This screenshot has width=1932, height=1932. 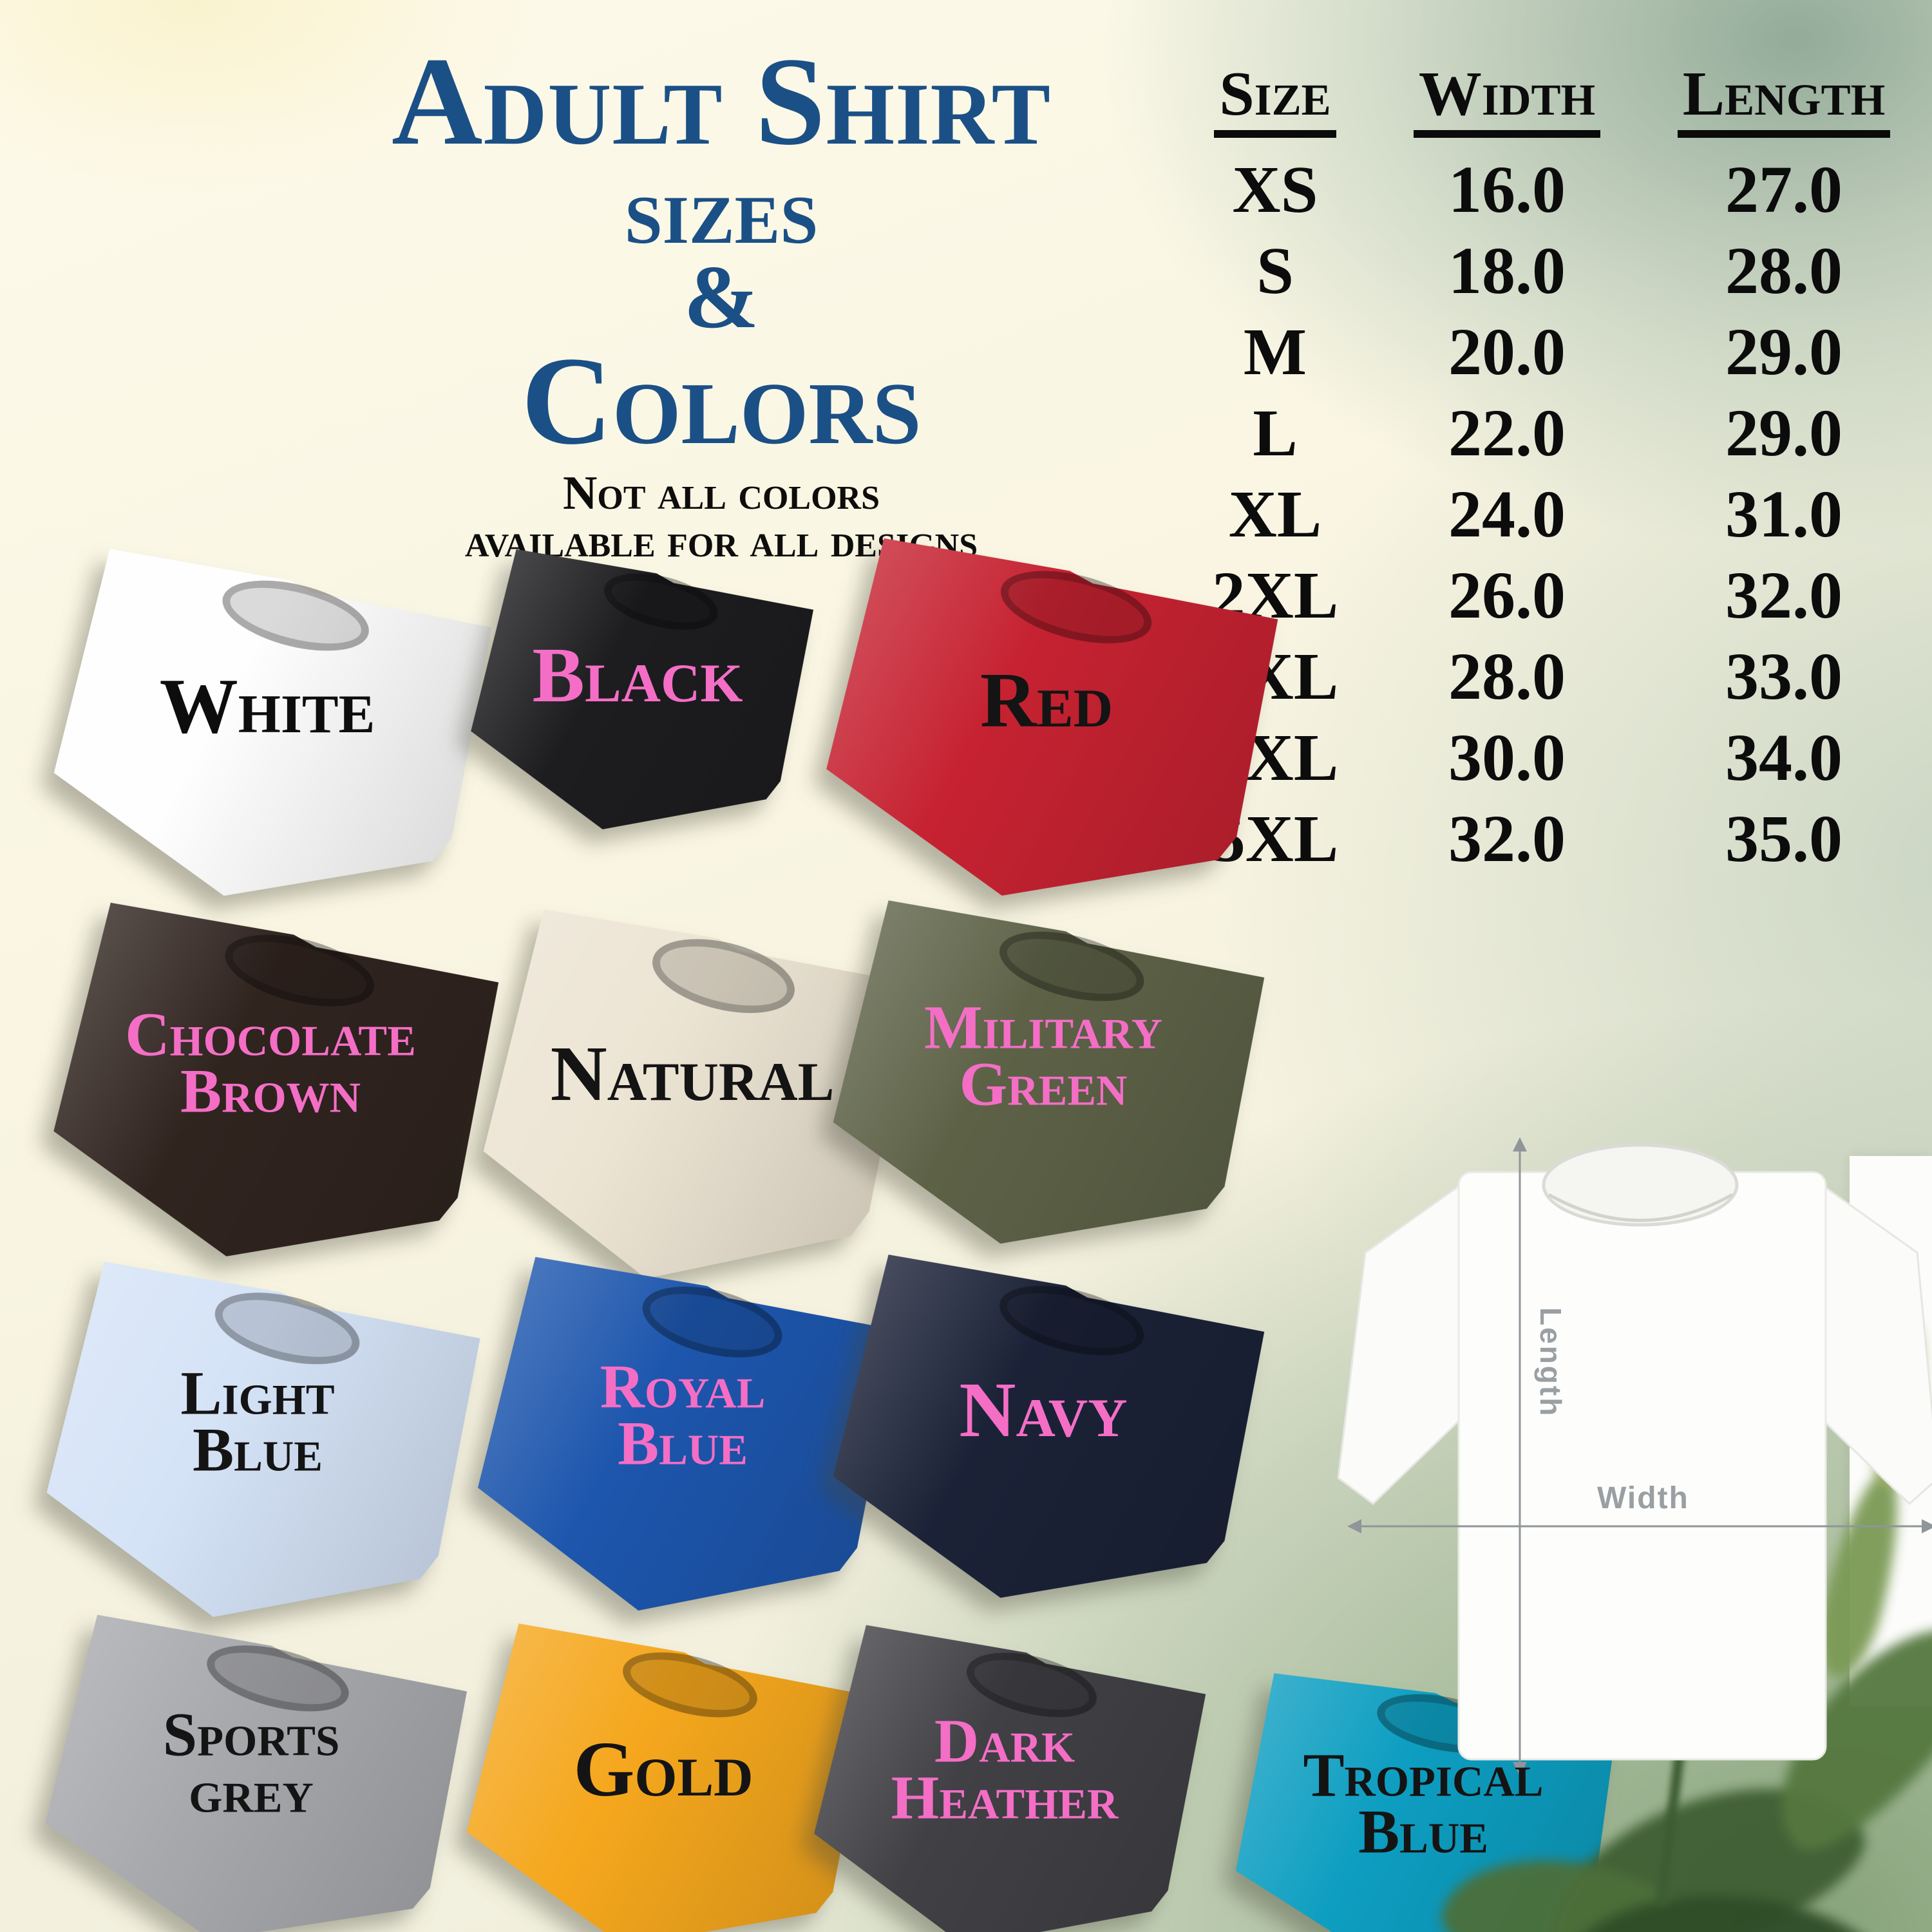 I want to click on length-cell: 28.0, so click(x=1783, y=270).